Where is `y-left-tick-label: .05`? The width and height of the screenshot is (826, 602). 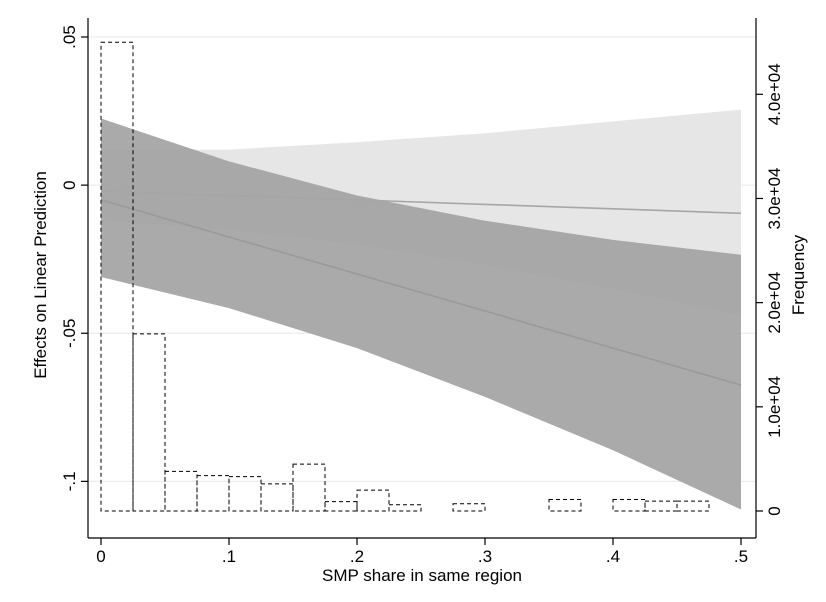
y-left-tick-label: .05 is located at coordinates (69, 37).